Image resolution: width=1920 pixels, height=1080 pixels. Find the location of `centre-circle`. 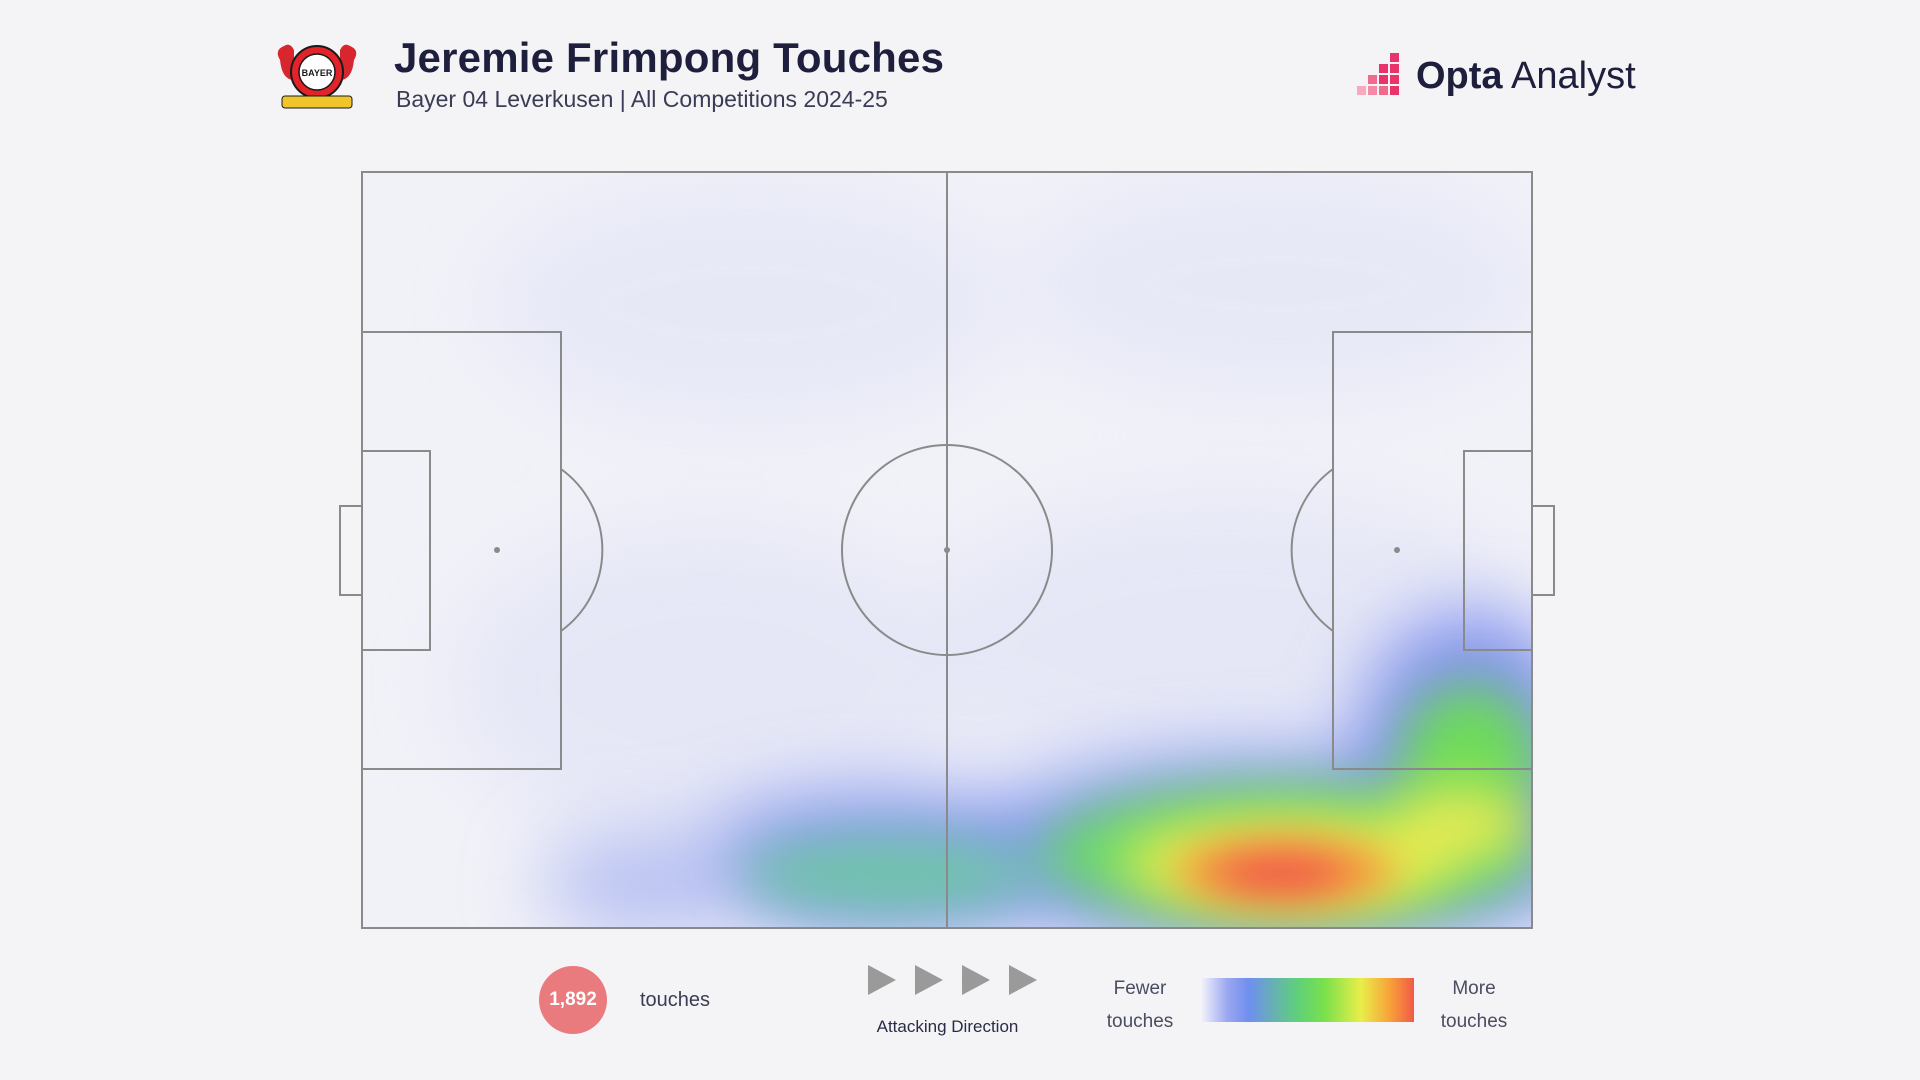

centre-circle is located at coordinates (947, 550).